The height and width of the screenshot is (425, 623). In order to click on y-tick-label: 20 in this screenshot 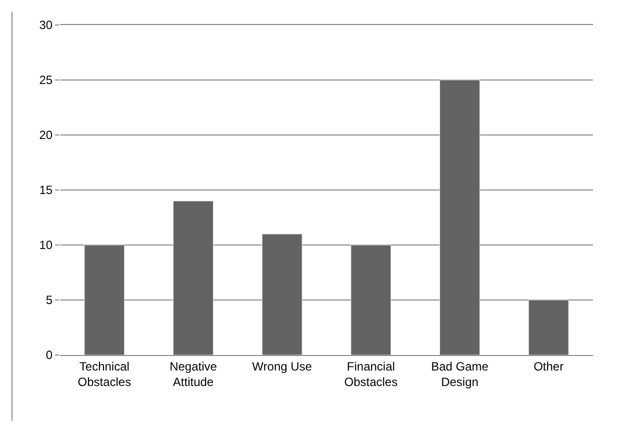, I will do `click(46, 135)`.